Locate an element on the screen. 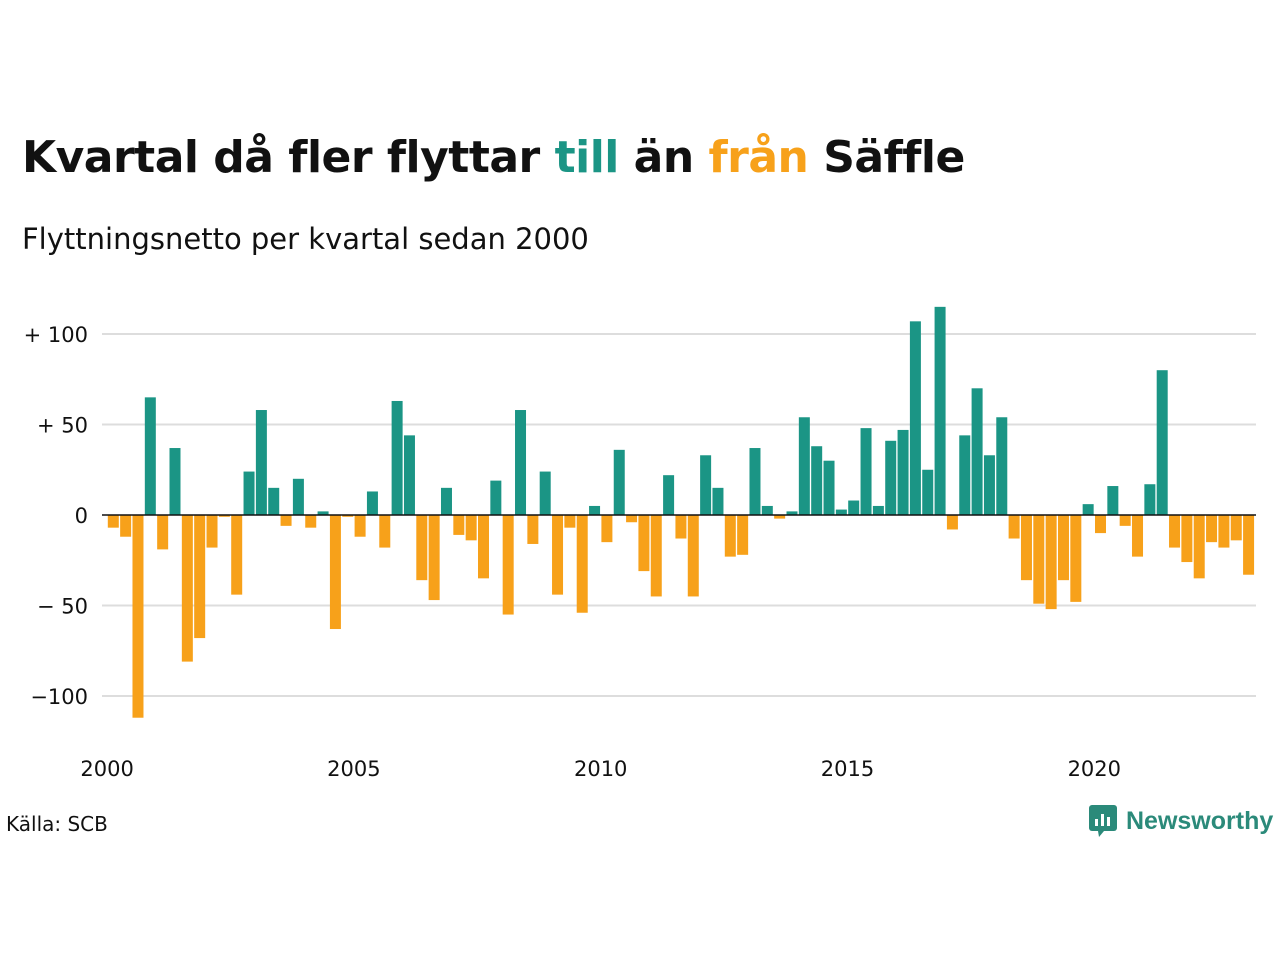 This screenshot has width=1280, height=960. brand-name: Newsworthy is located at coordinates (1200, 820).